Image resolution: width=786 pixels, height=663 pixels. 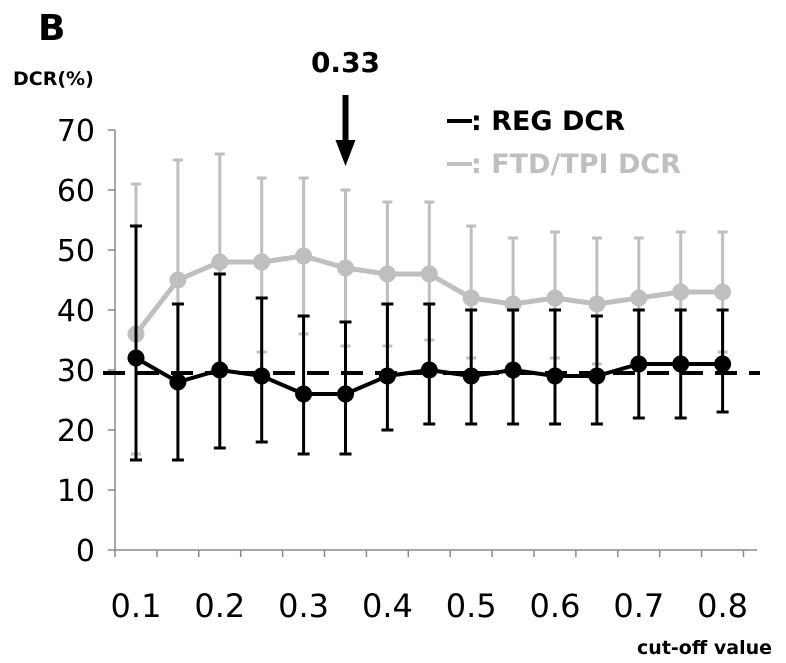 I want to click on y-tick-label: 30, so click(x=76, y=371).